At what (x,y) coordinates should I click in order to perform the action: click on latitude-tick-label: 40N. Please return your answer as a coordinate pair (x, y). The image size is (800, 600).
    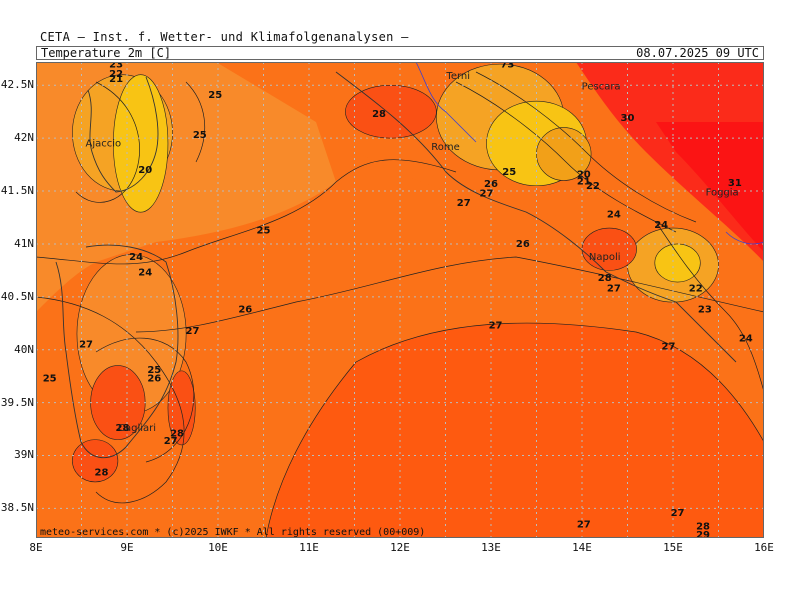
    Looking at the image, I should click on (24, 349).